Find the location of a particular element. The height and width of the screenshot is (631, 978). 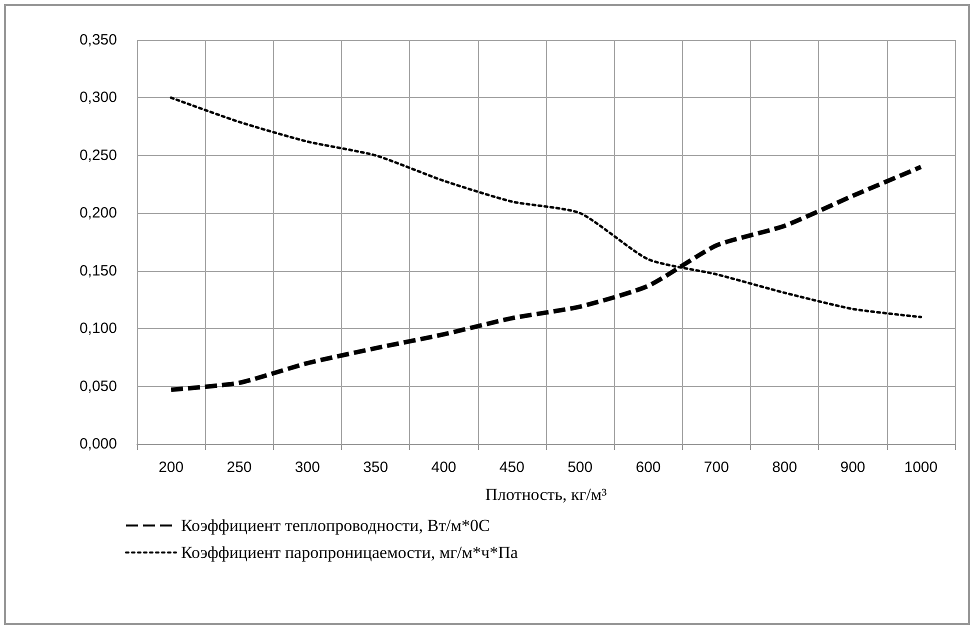

y-tick-label: 0,350 is located at coordinates (98, 40).